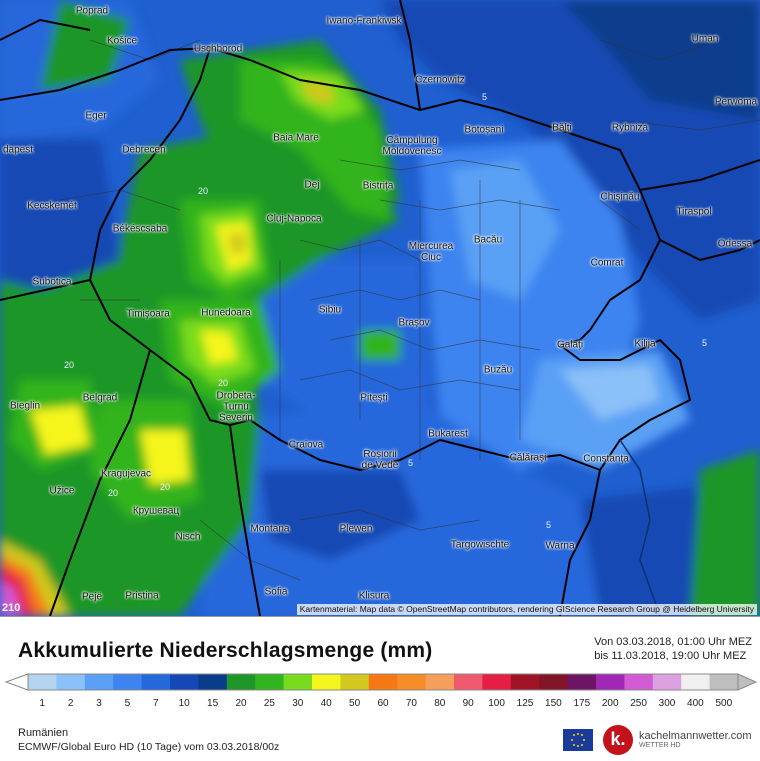  I want to click on eu-flag-icon, so click(578, 740).